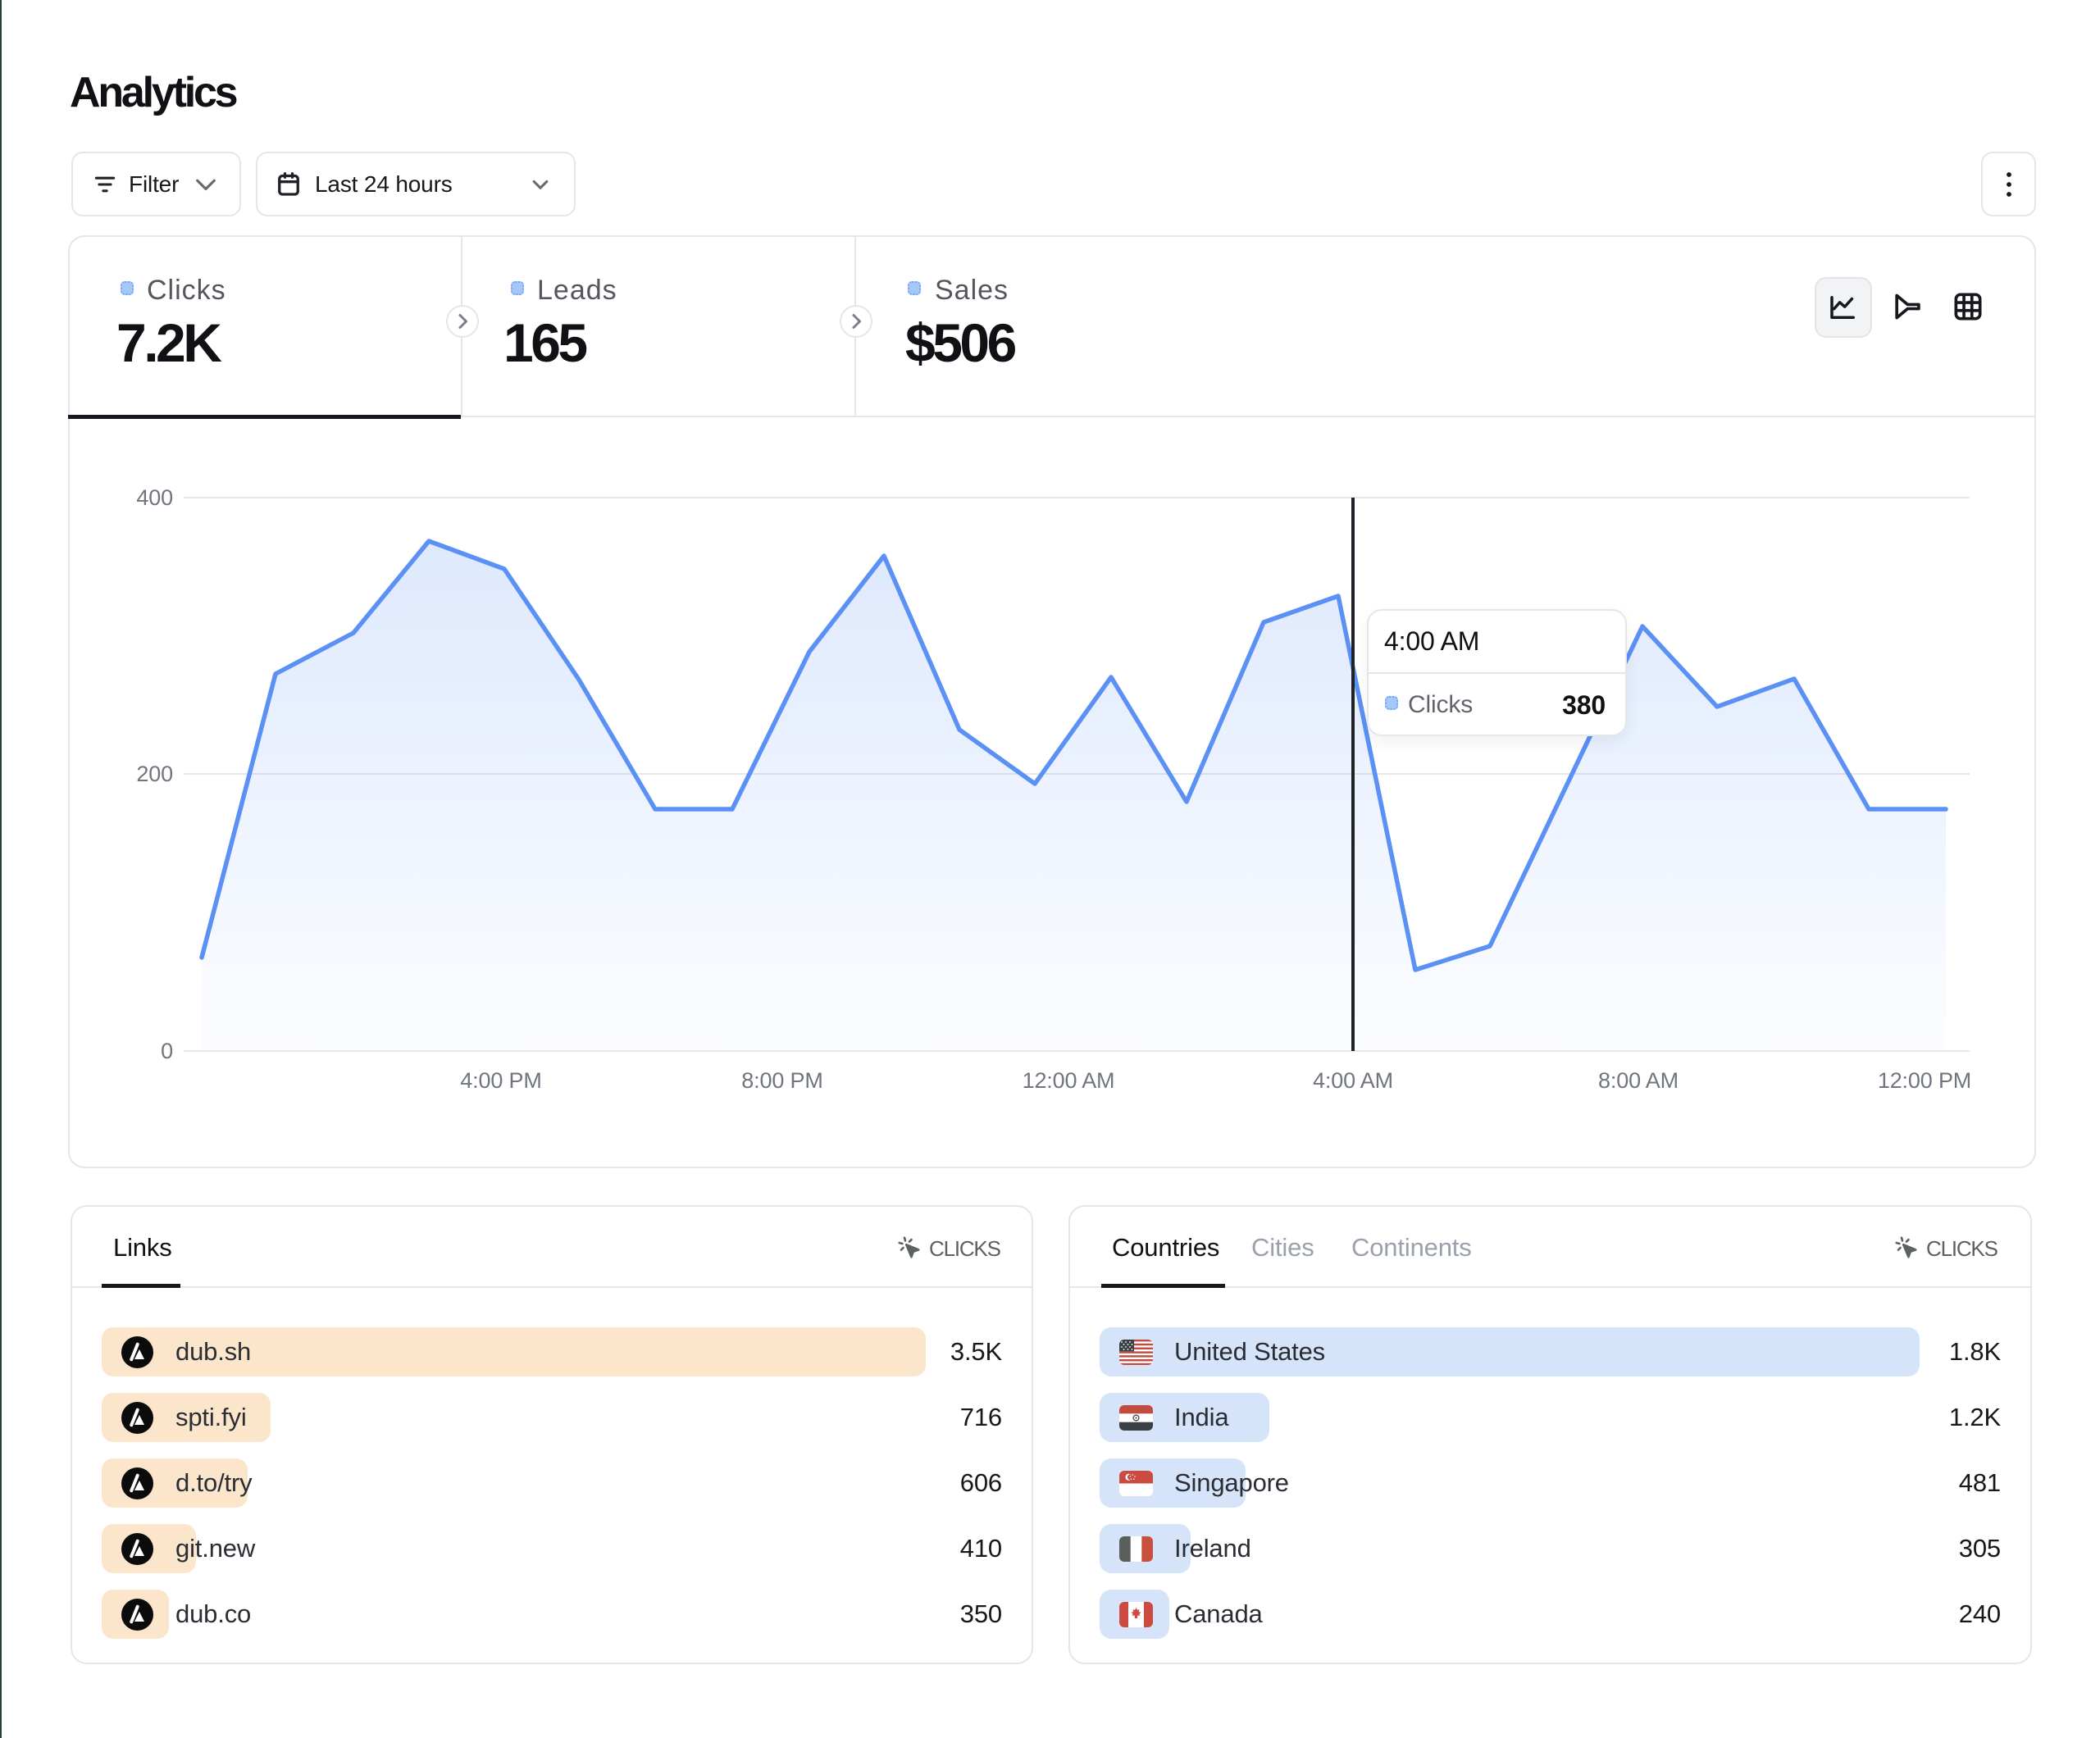 This screenshot has height=1738, width=2100. Describe the element at coordinates (1069, 1080) in the screenshot. I see `svg-text: 12:00 AM` at that location.